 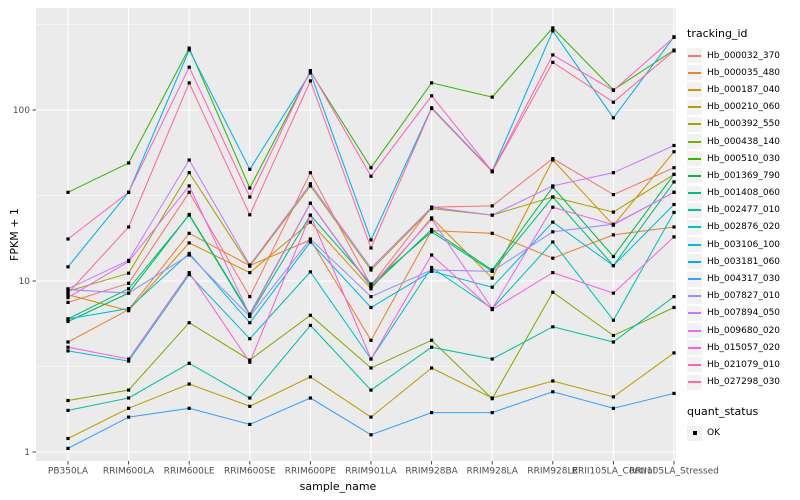 I want to click on legend-entry-label: Hb_007827_010, so click(x=744, y=296).